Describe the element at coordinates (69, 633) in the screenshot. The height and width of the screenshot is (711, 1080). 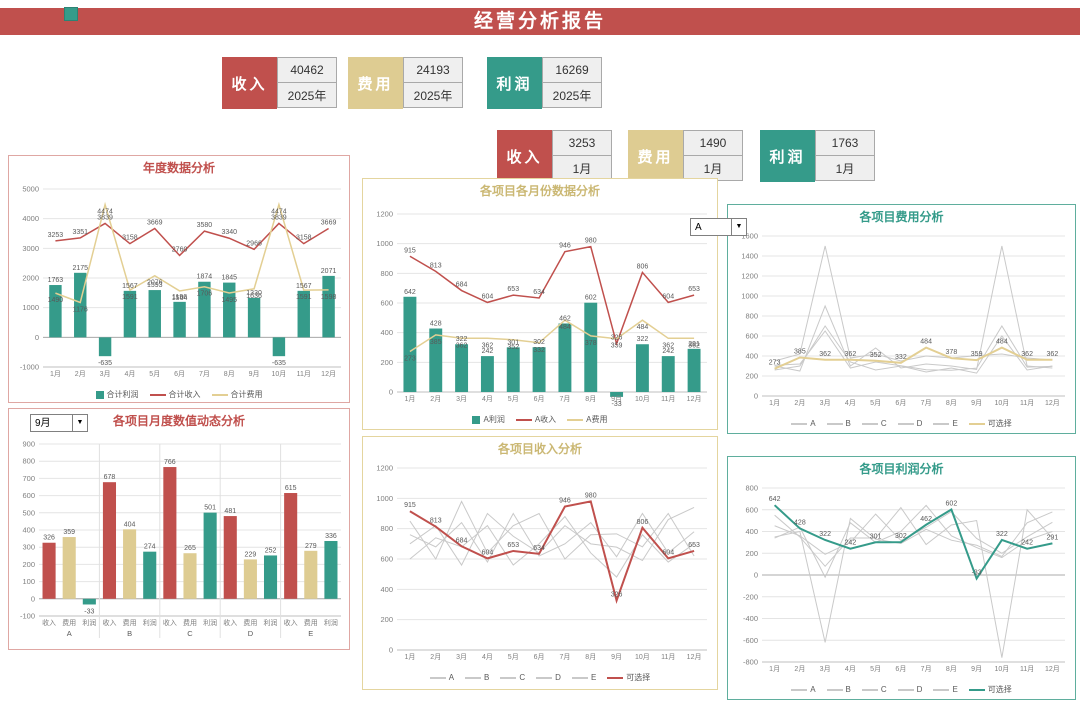
I see `svg-text: A` at that location.